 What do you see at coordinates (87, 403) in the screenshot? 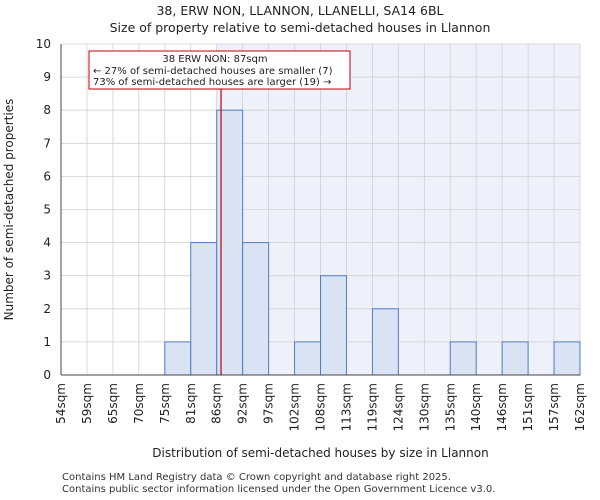
I see `x-tick-label: 59sqm` at bounding box center [87, 403].